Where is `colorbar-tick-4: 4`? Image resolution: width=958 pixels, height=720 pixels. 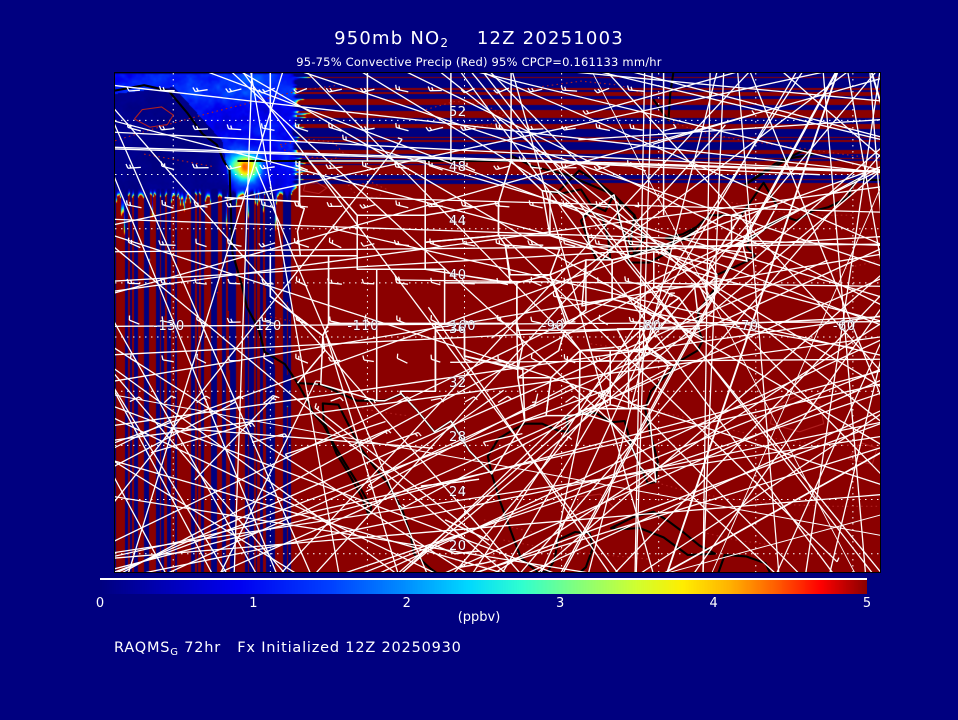 colorbar-tick-4: 4 is located at coordinates (713, 603).